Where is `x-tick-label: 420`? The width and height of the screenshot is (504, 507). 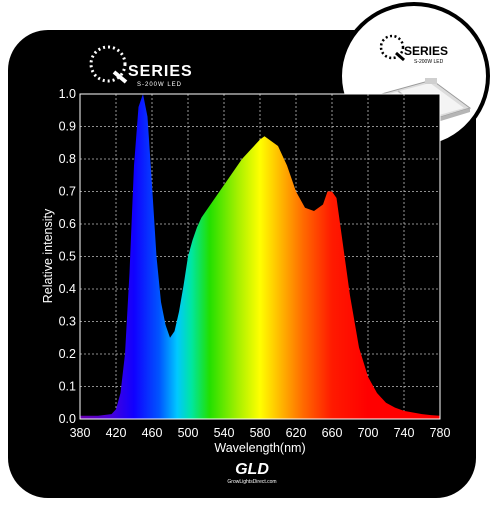
x-tick-label: 420 is located at coordinates (116, 433).